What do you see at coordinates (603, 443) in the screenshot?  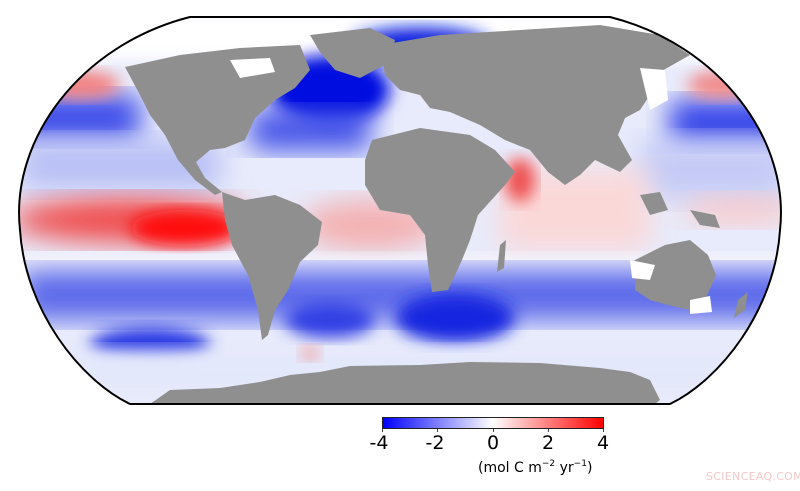 I see `colorbar-label-max: 4` at bounding box center [603, 443].